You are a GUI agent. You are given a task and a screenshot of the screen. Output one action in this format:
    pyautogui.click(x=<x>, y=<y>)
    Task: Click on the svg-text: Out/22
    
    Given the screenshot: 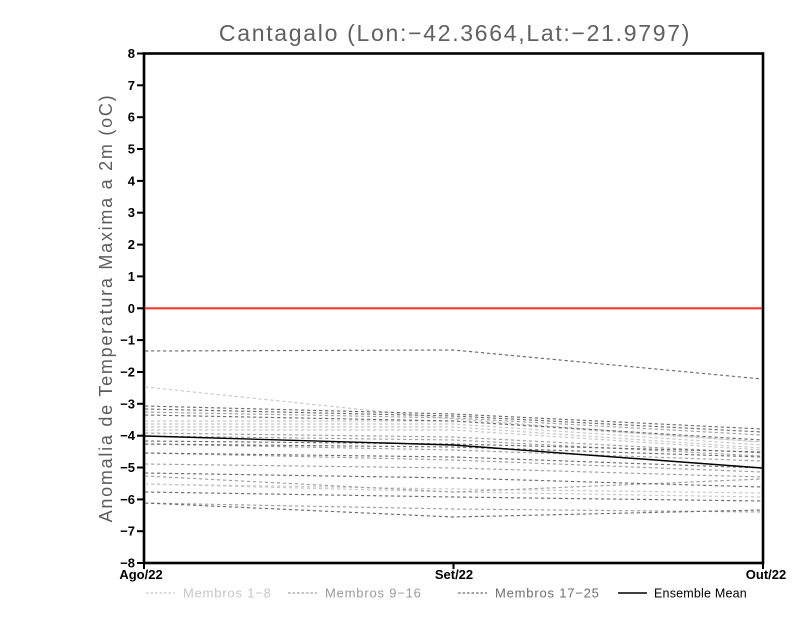 What is the action you would take?
    pyautogui.click(x=766, y=574)
    